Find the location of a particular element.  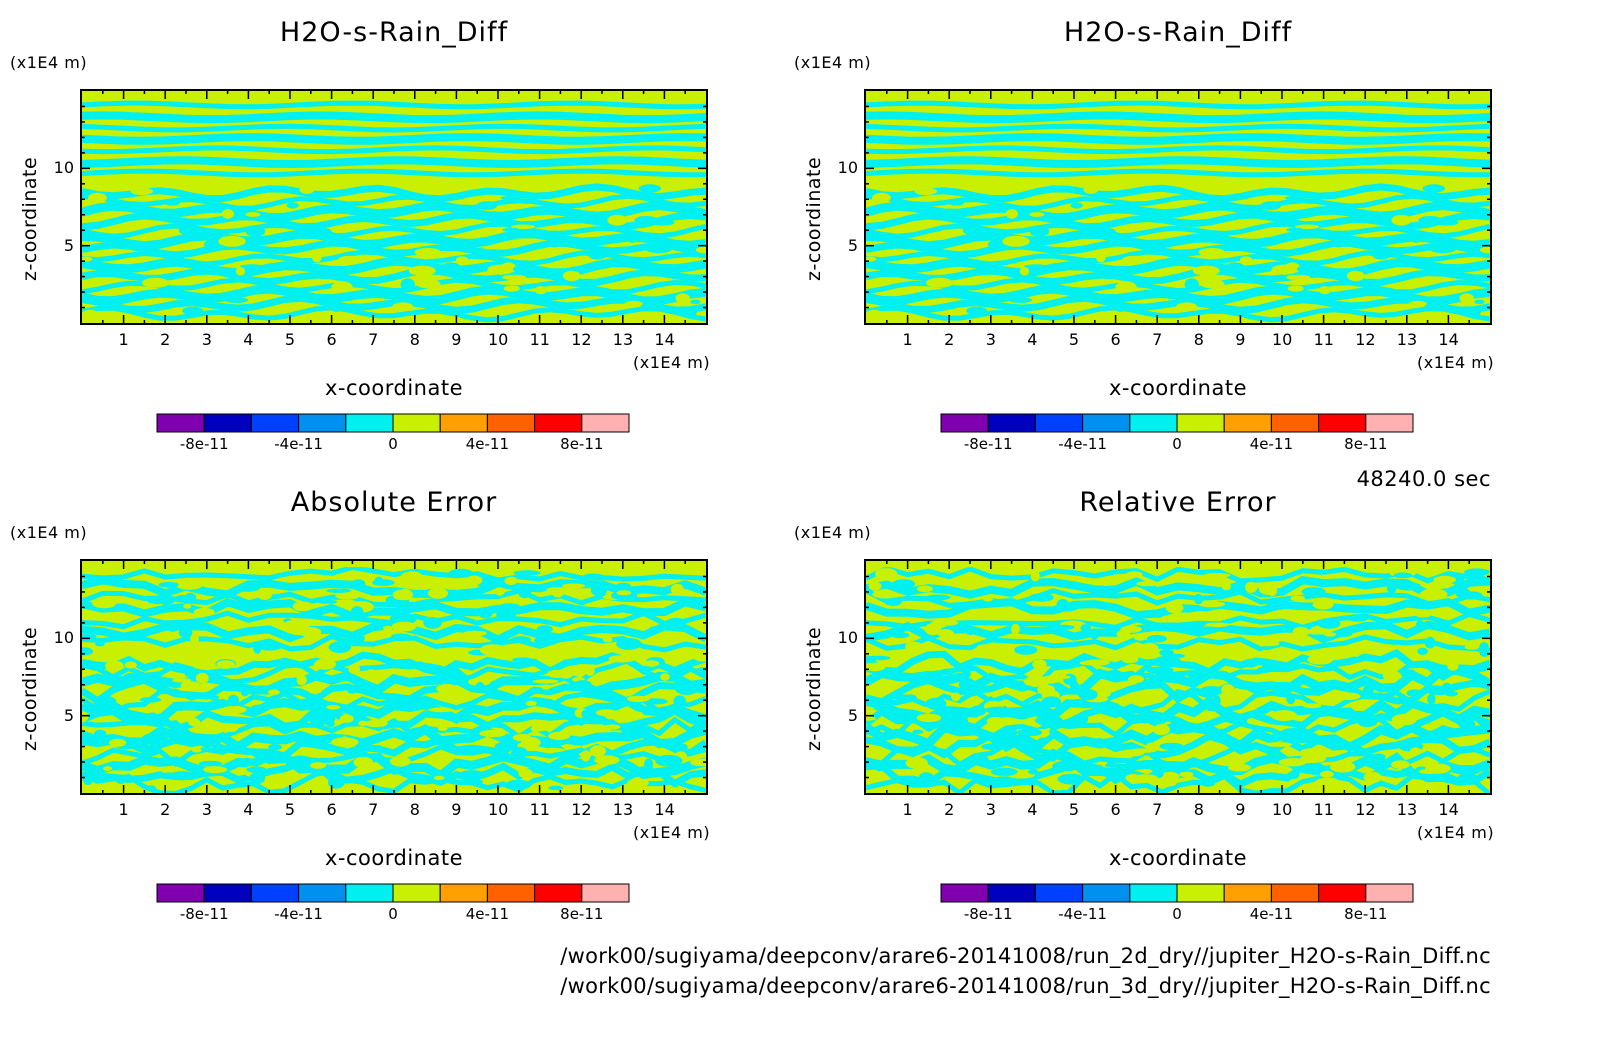

colorbar-tick-label: -8e-11 is located at coordinates (988, 914).